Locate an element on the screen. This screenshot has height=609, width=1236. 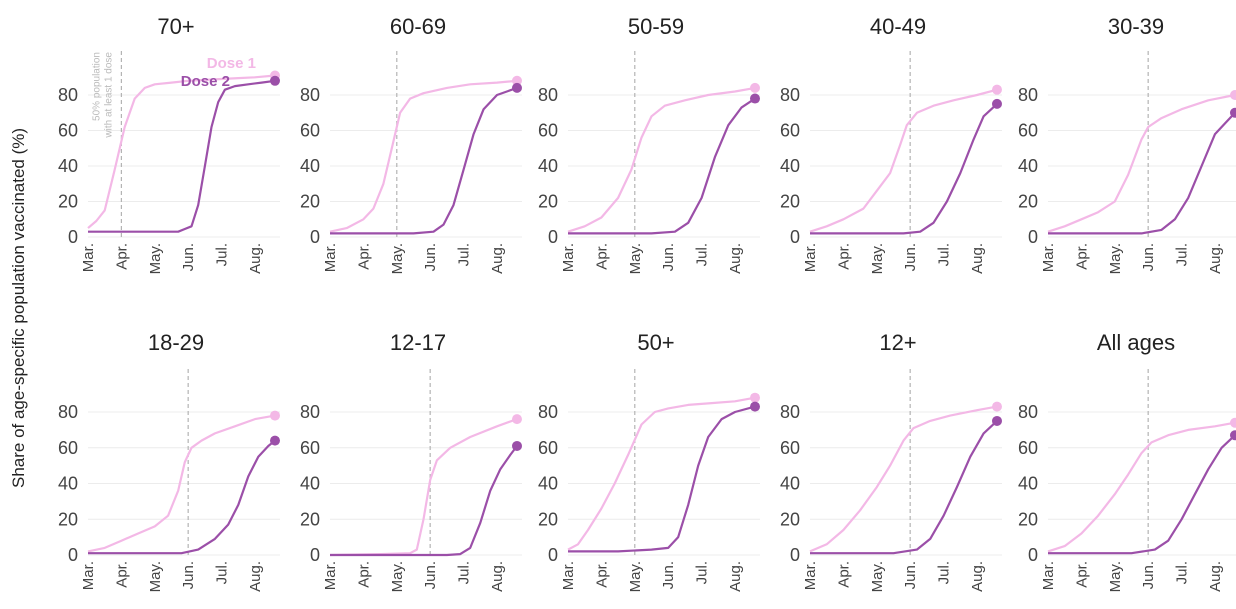
panel-title: 12-17 is located at coordinates (418, 342).